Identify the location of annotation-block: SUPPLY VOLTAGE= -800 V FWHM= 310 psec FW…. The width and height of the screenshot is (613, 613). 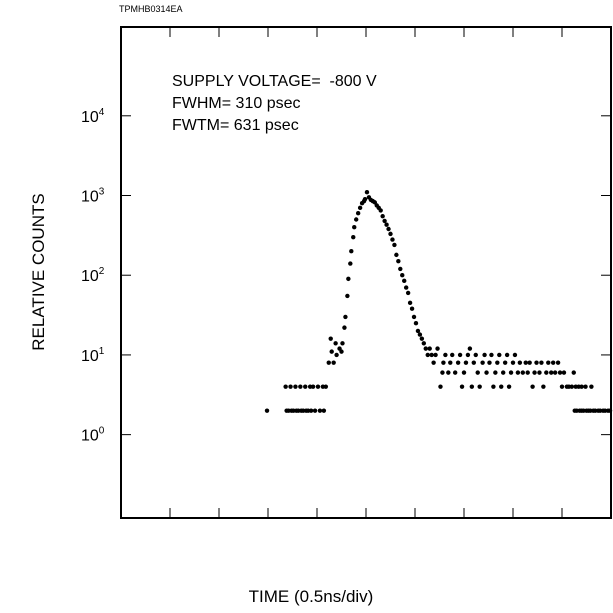
(274, 103).